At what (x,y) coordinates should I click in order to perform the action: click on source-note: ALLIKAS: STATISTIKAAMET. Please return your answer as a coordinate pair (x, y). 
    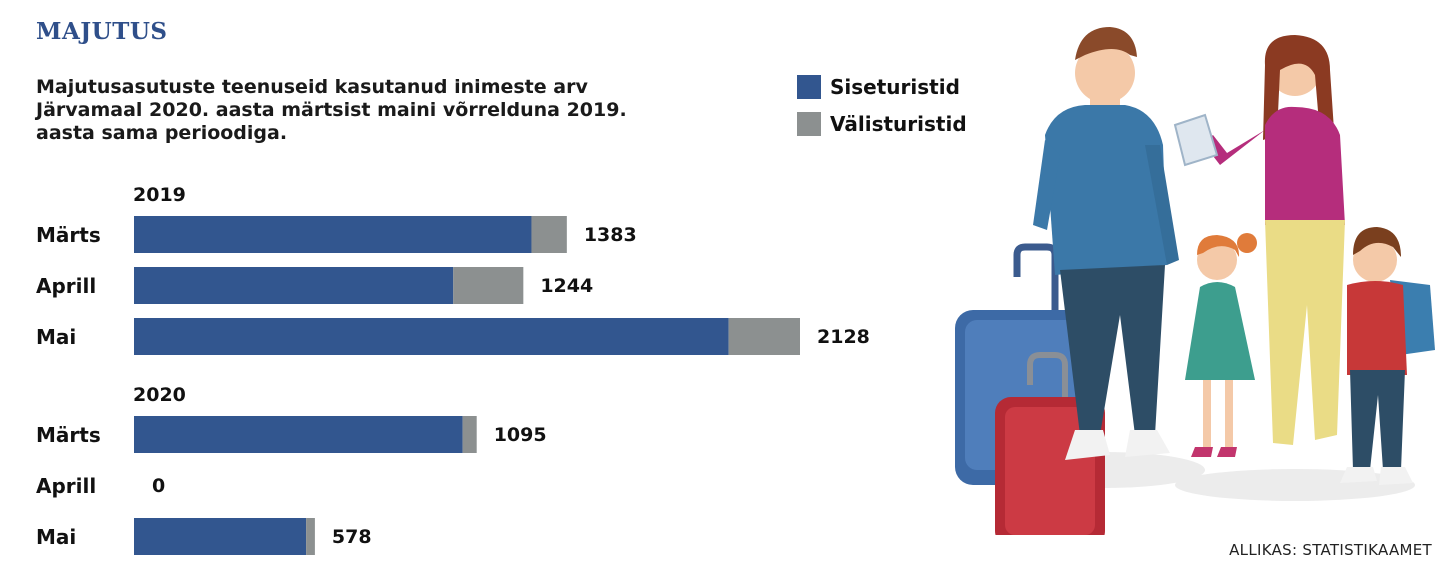
    Looking at the image, I should click on (1330, 550).